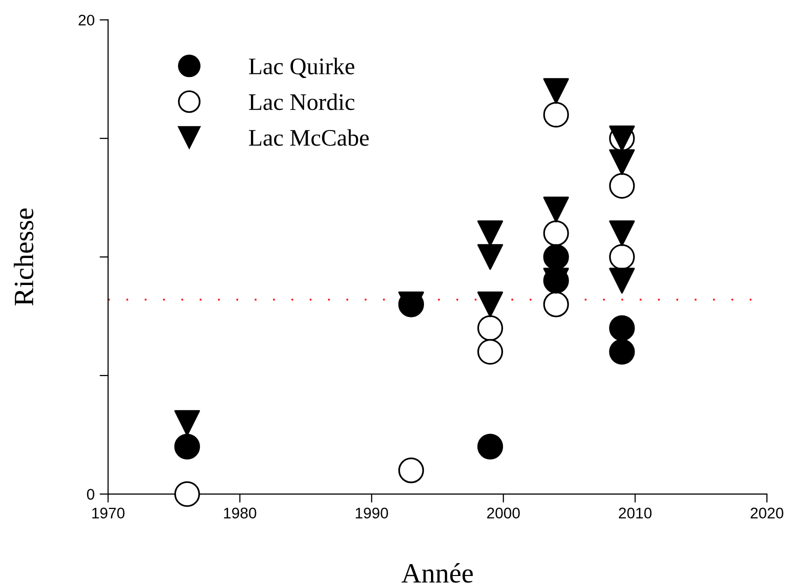  I want to click on x-tick-label: 1990, so click(372, 513).